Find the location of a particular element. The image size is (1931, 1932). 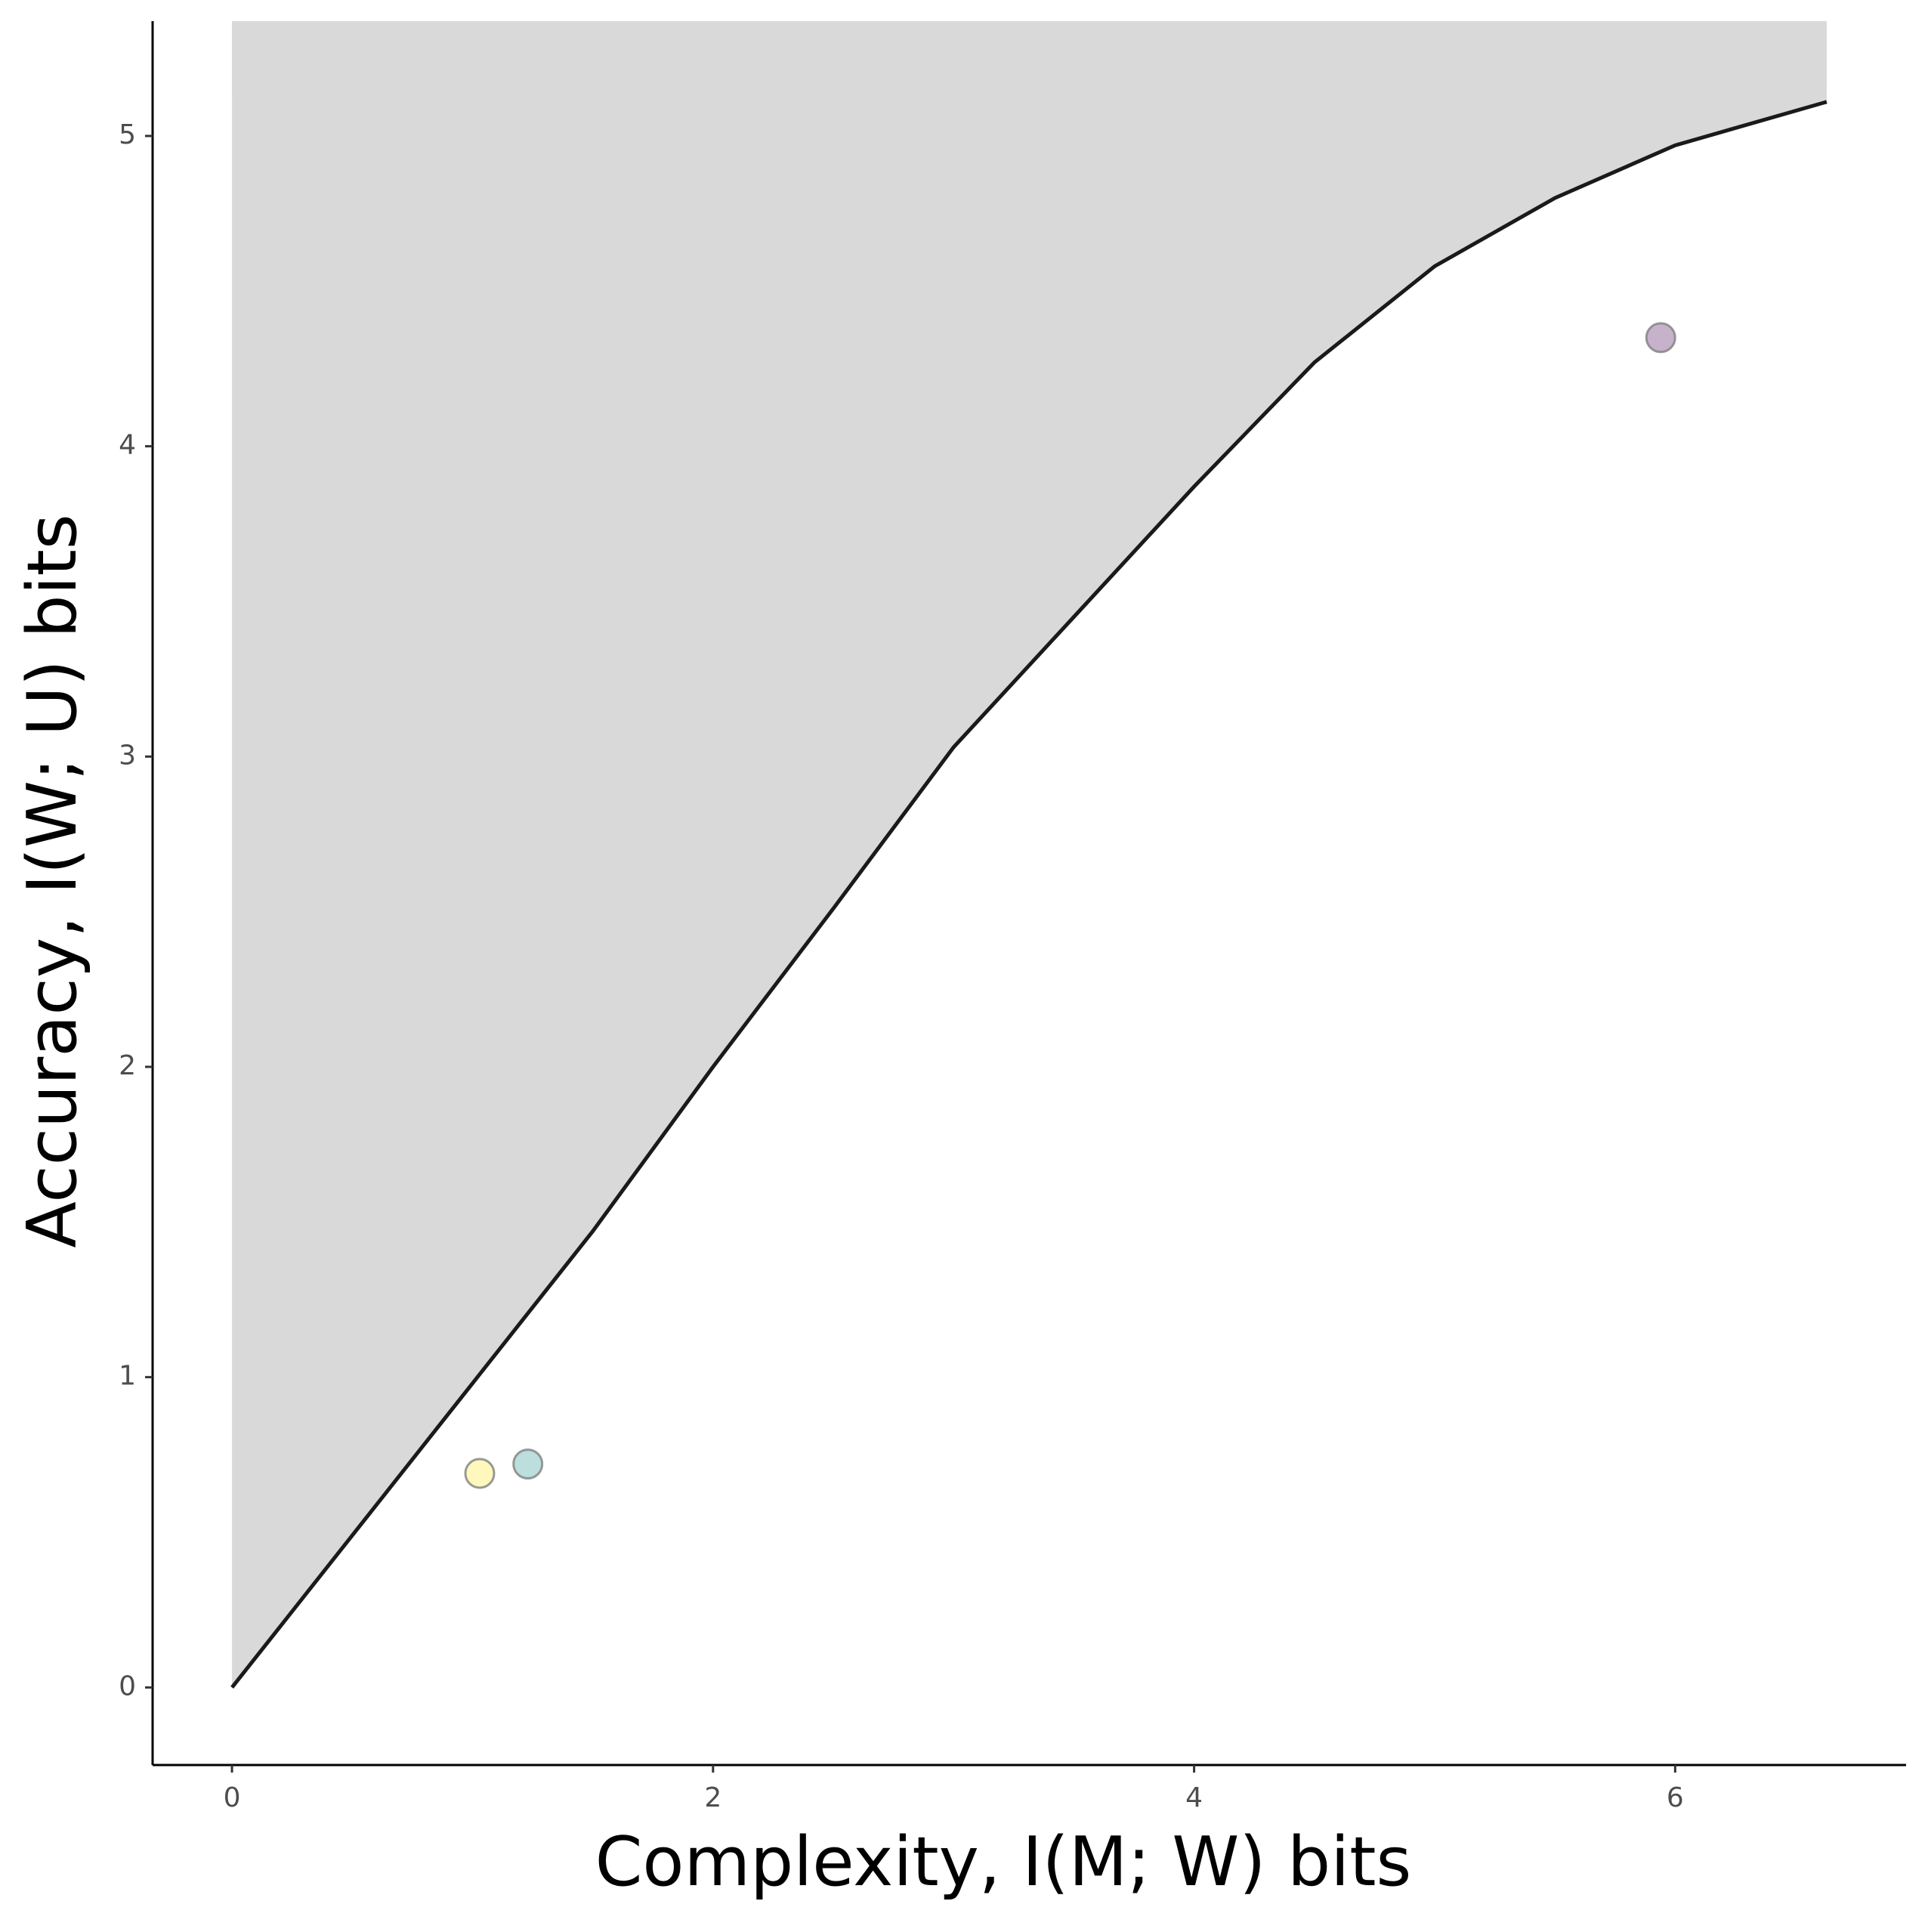

x-tick-label: 6 is located at coordinates (1675, 1798).